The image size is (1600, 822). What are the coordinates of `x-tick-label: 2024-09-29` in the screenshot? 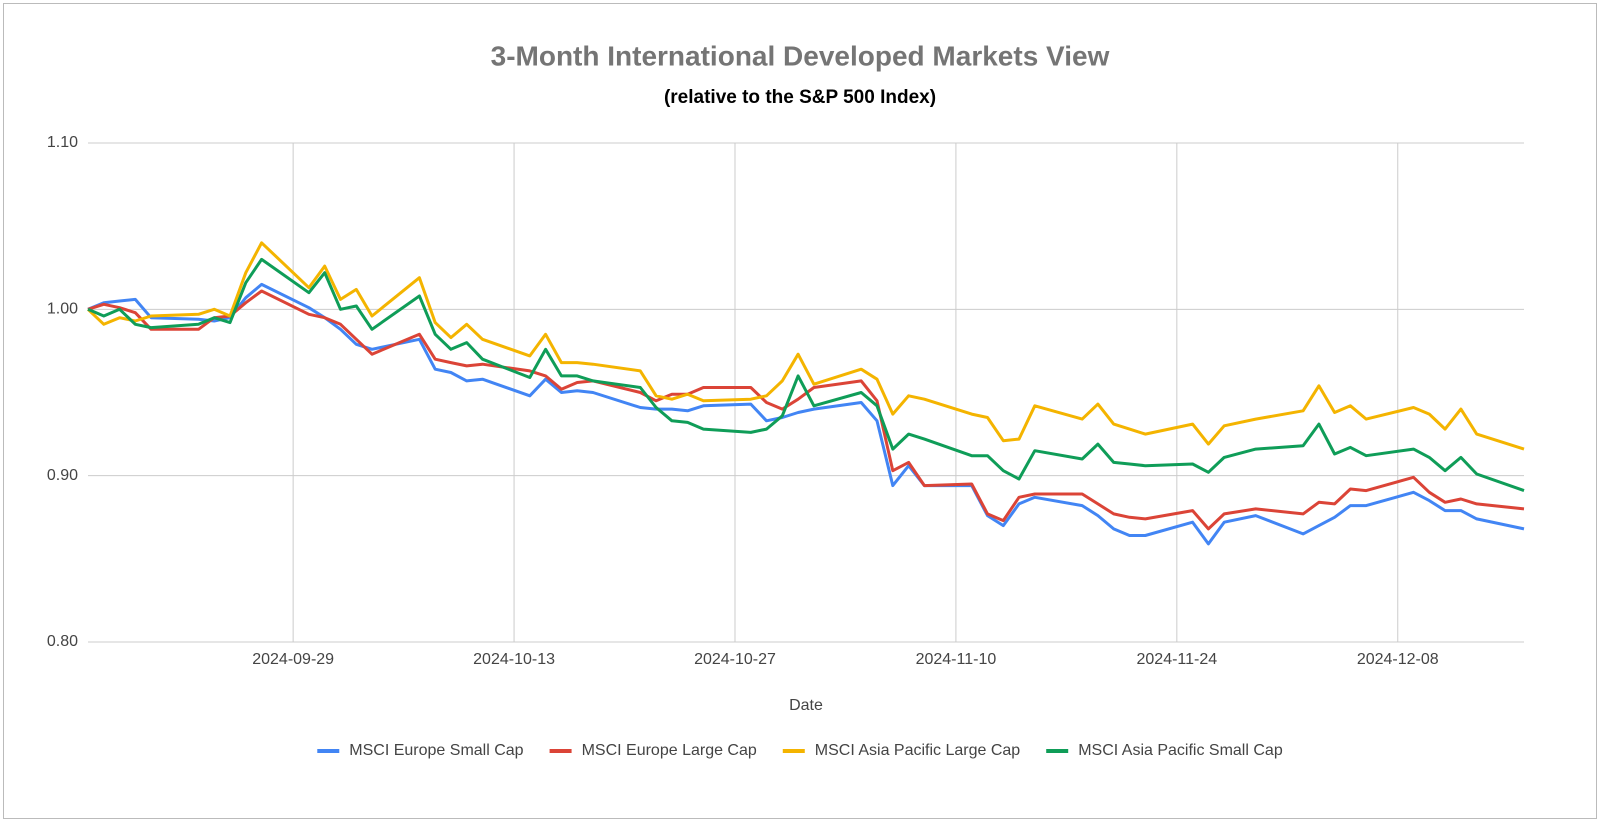 It's located at (293, 659).